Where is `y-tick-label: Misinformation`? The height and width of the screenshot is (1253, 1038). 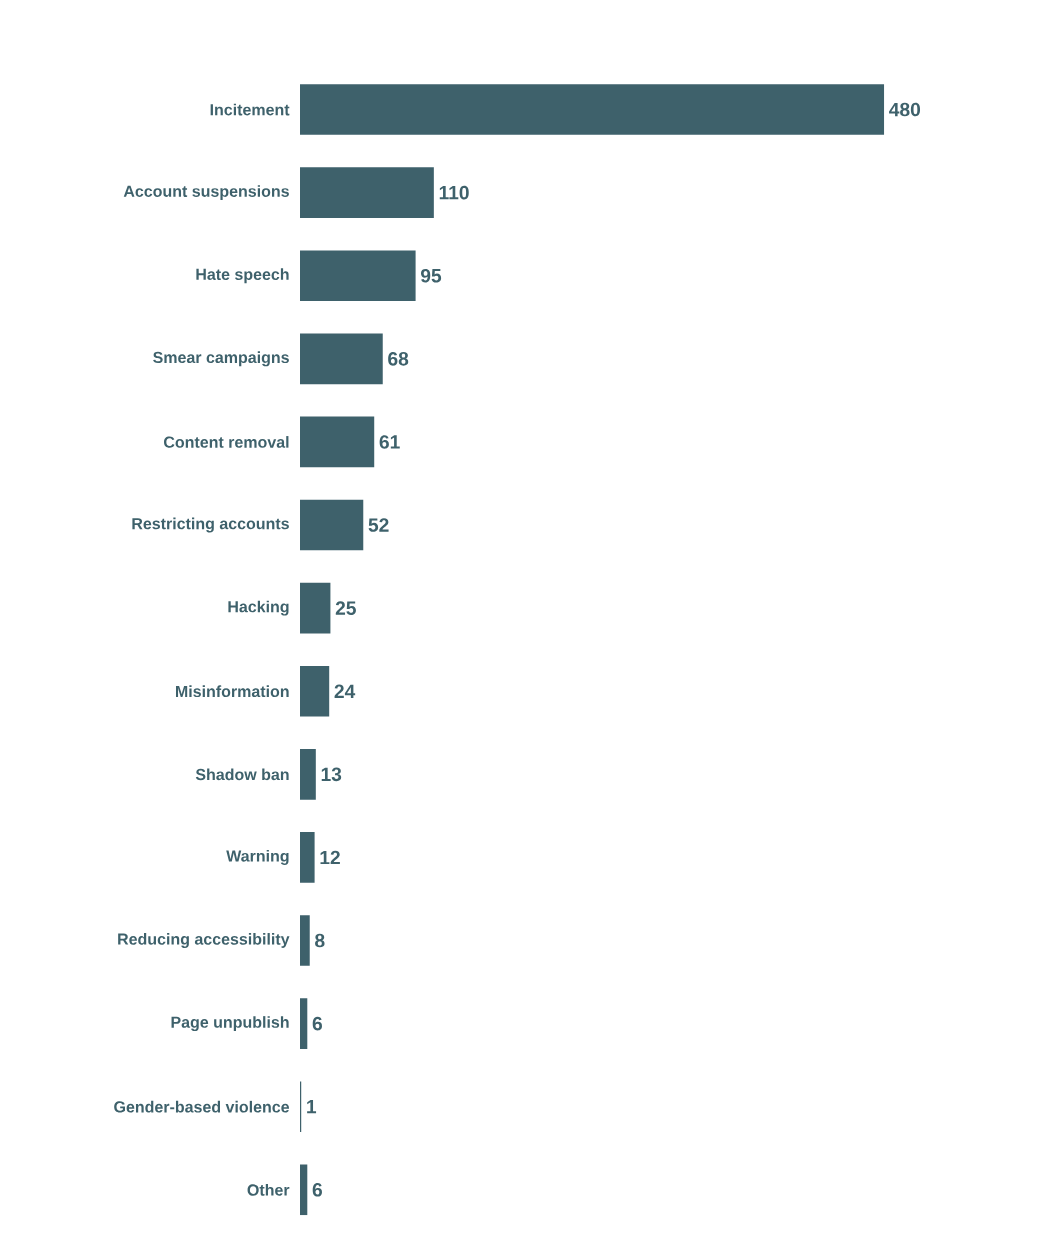 y-tick-label: Misinformation is located at coordinates (232, 691).